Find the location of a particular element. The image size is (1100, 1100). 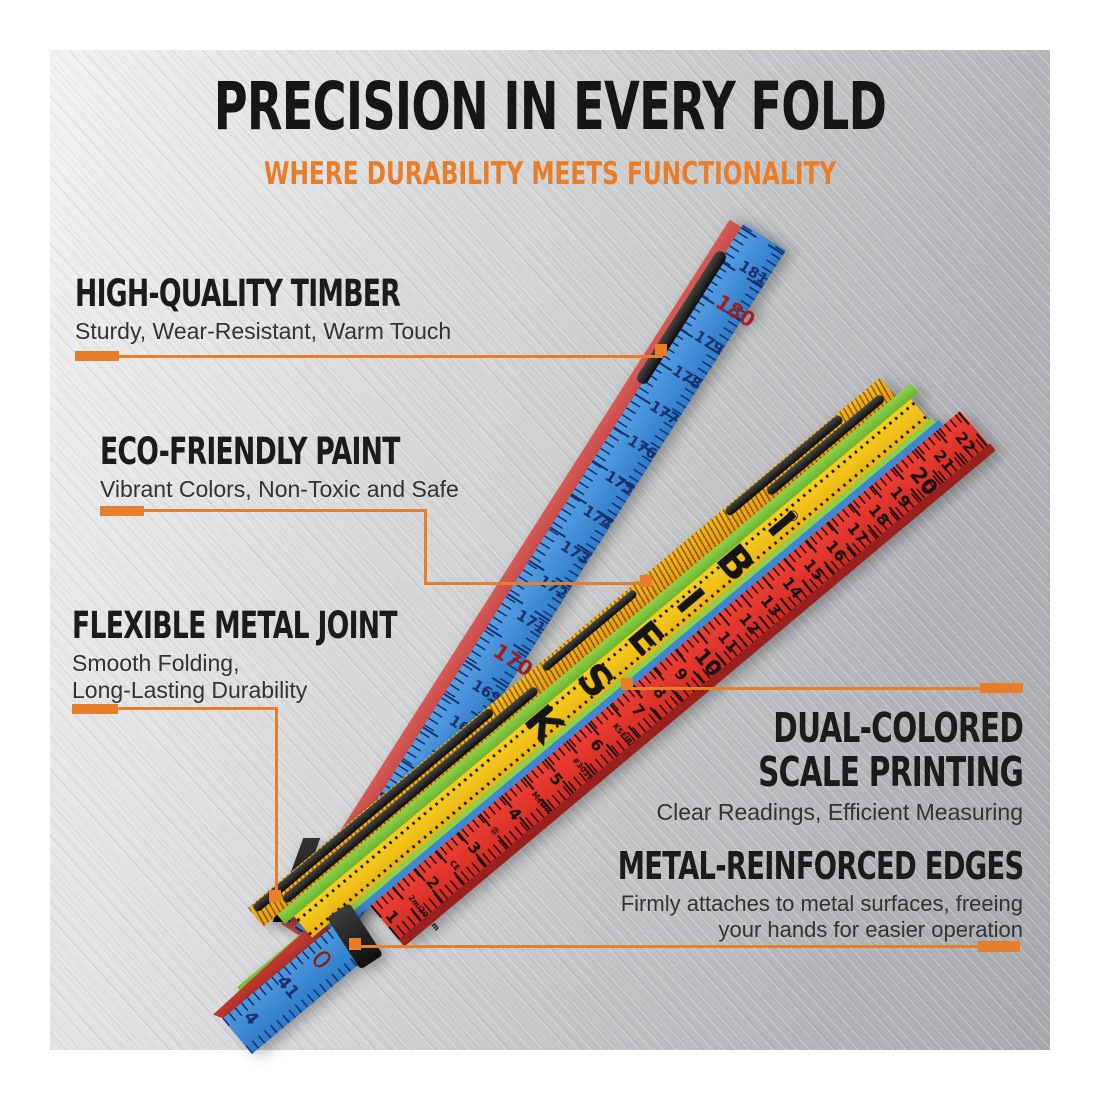

feature-timber-title: HIGH-QUALITY TIMBER is located at coordinates (238, 293).